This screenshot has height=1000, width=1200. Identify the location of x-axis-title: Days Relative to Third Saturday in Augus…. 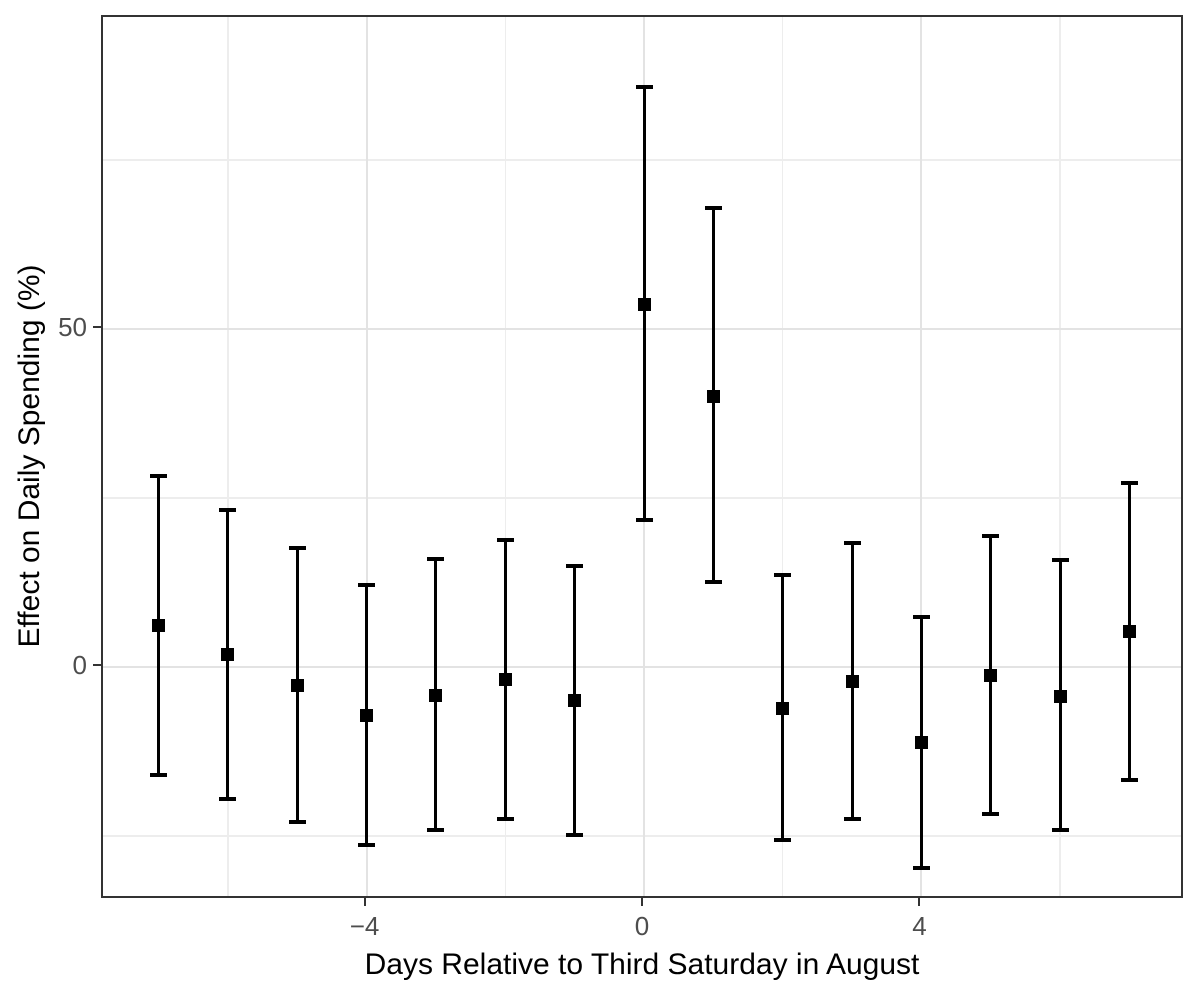
(642, 964).